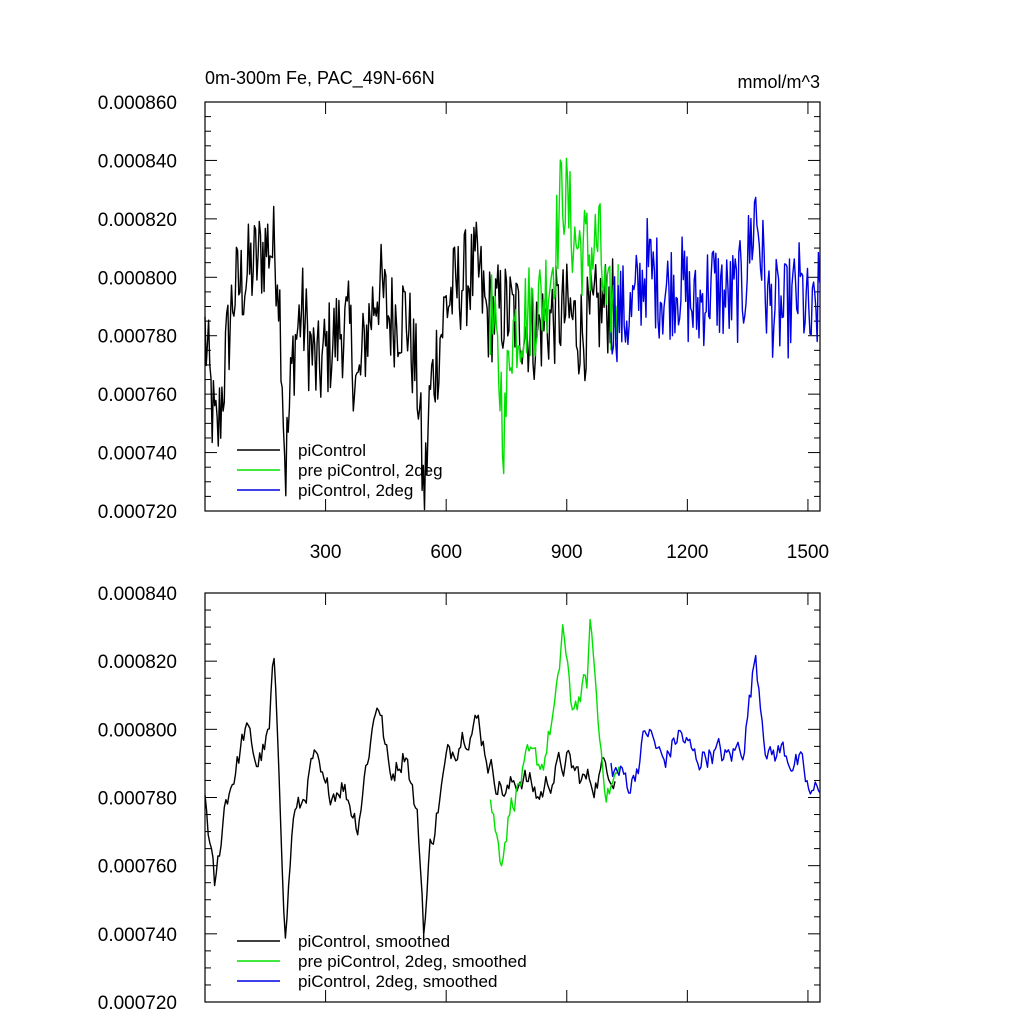 This screenshot has width=1024, height=1024. What do you see at coordinates (320, 78) in the screenshot?
I see `chart-title: 0m-300m Fe, PAC_49N-66N` at bounding box center [320, 78].